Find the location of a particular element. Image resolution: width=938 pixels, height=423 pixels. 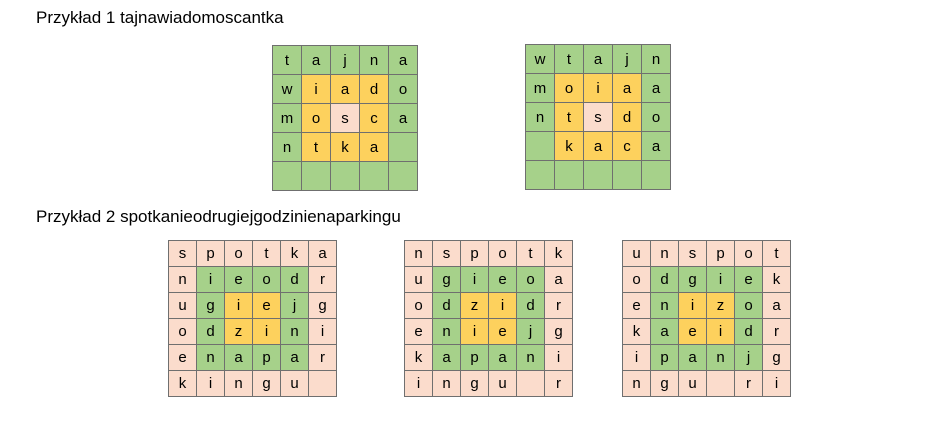

grid-row is located at coordinates (598, 175).